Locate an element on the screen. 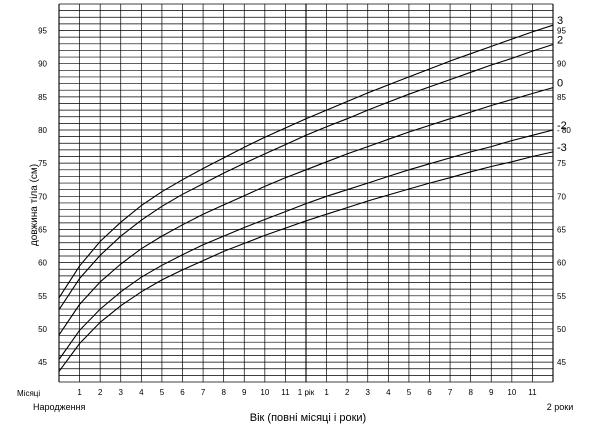 The height and width of the screenshot is (428, 593). y-tick-label-right: 55 is located at coordinates (561, 296).